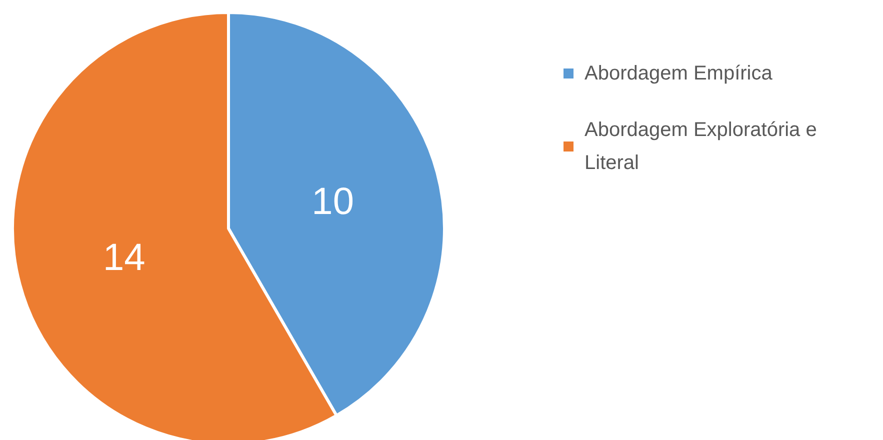 This screenshot has width=883, height=440. What do you see at coordinates (333, 202) in the screenshot?
I see `data-label: 10` at bounding box center [333, 202].